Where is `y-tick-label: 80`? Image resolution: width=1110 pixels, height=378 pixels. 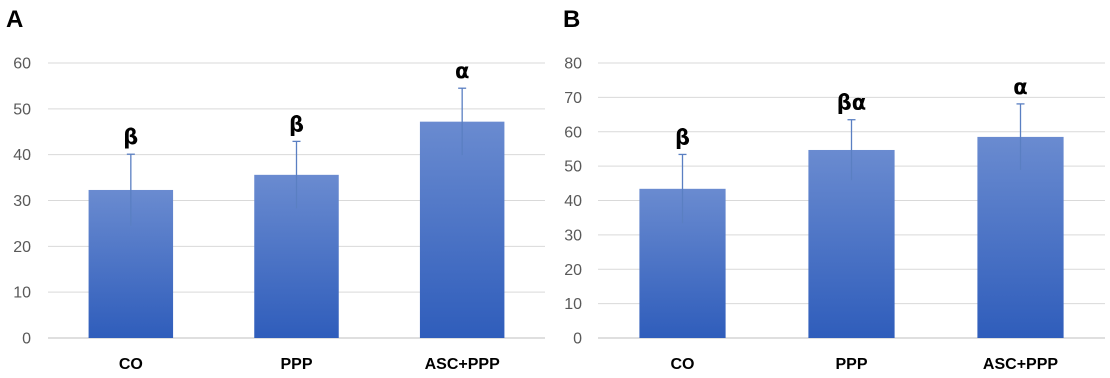 y-tick-label: 80 is located at coordinates (573, 64).